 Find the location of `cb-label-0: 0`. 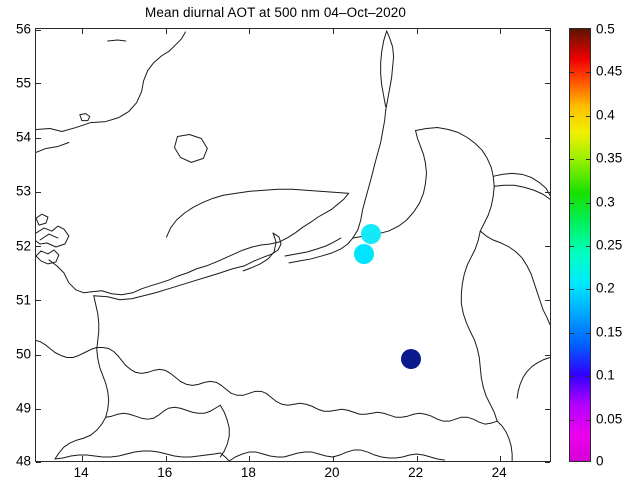

cb-label-0: 0 is located at coordinates (600, 461).